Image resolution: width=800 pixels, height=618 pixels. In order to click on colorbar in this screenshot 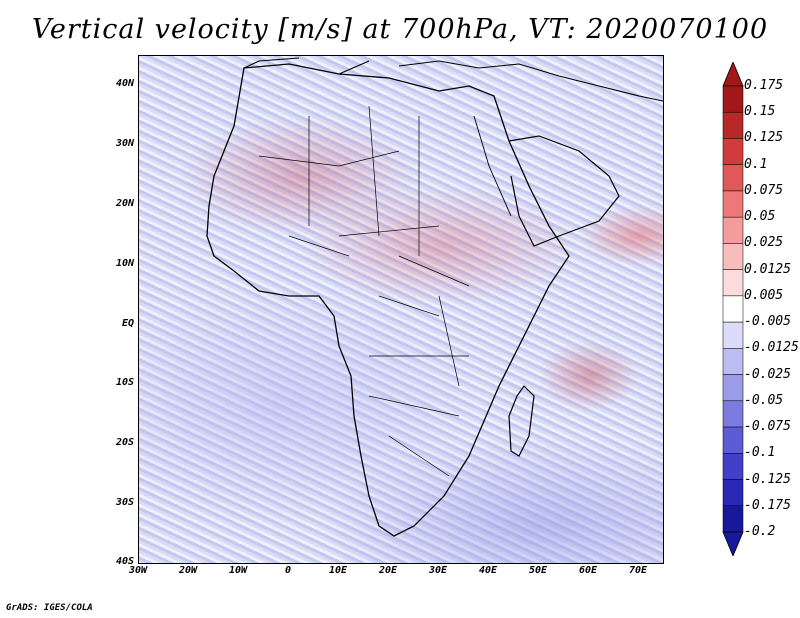, I will do `click(733, 309)`.